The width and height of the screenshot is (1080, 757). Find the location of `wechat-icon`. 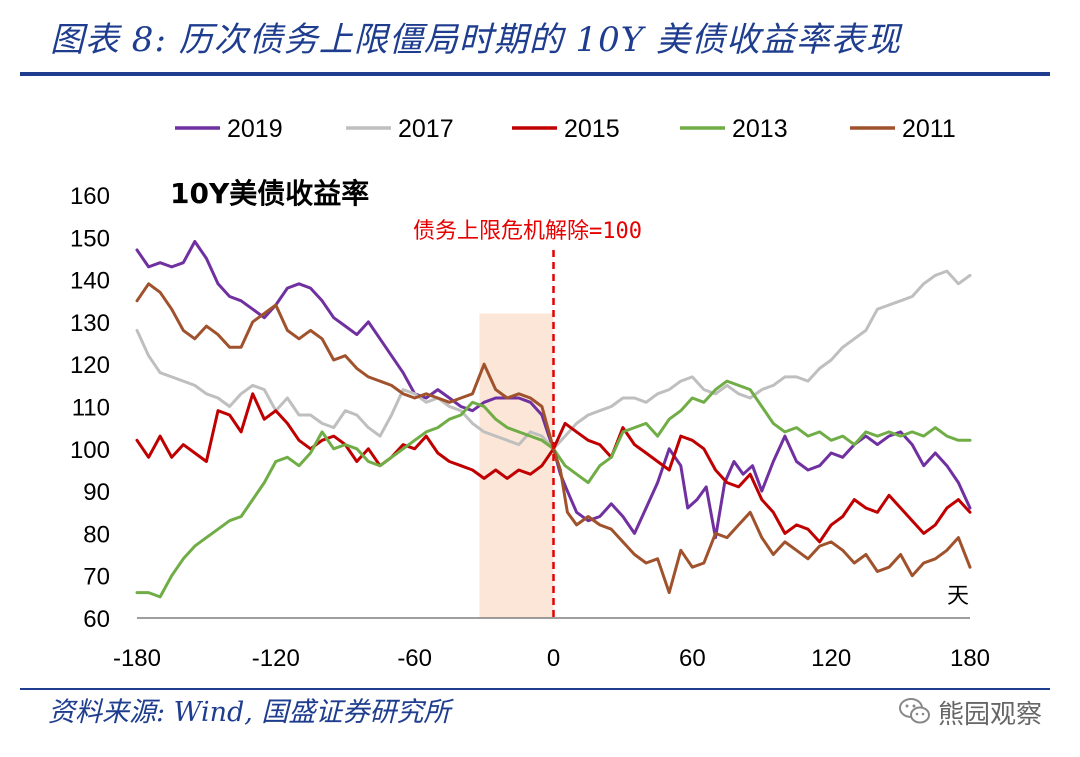

wechat-icon is located at coordinates (914, 711).